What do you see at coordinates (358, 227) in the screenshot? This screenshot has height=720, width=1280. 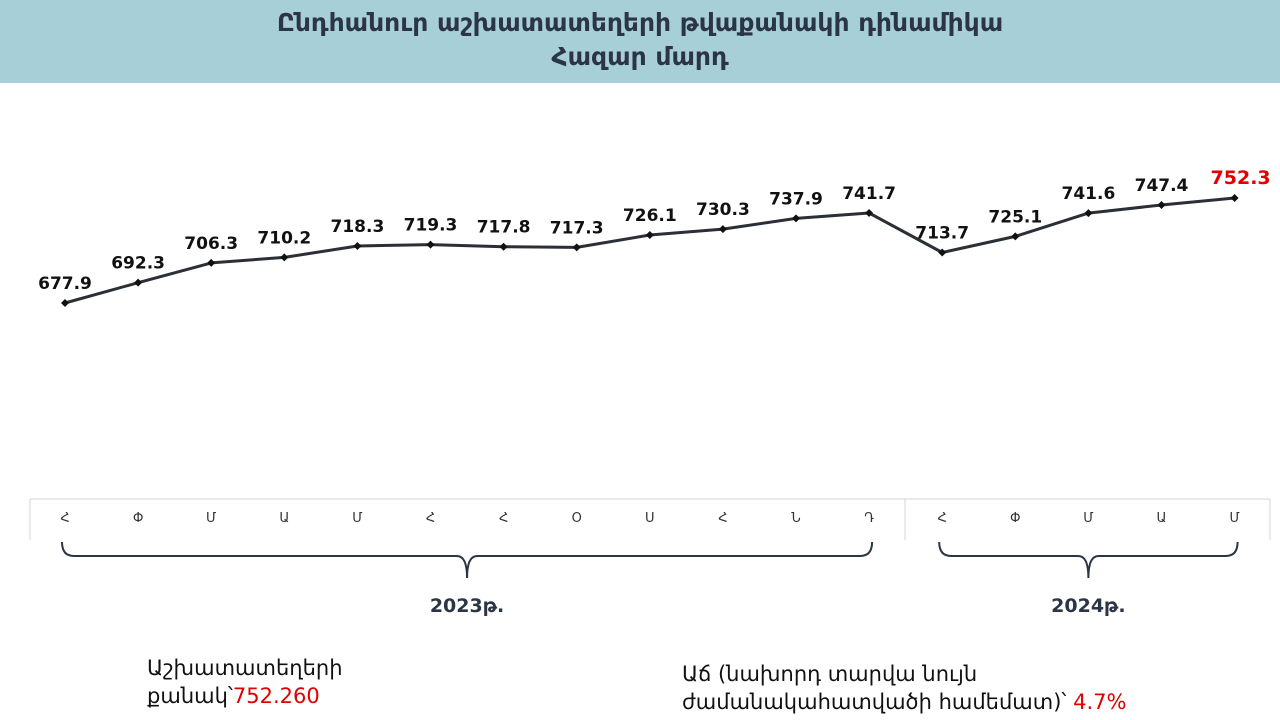 I see `data-label: 718.3` at bounding box center [358, 227].